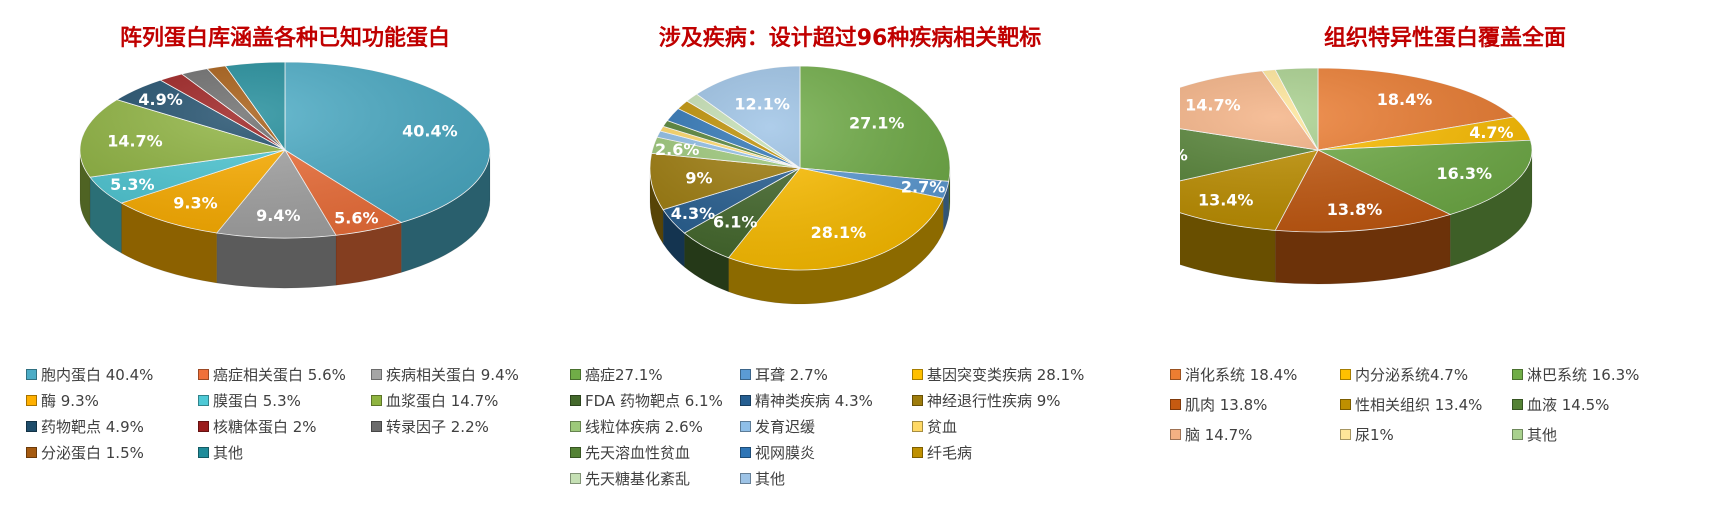  What do you see at coordinates (452, 375) in the screenshot?
I see `legend-label: 疾病相关蛋白 9.4%` at bounding box center [452, 375].